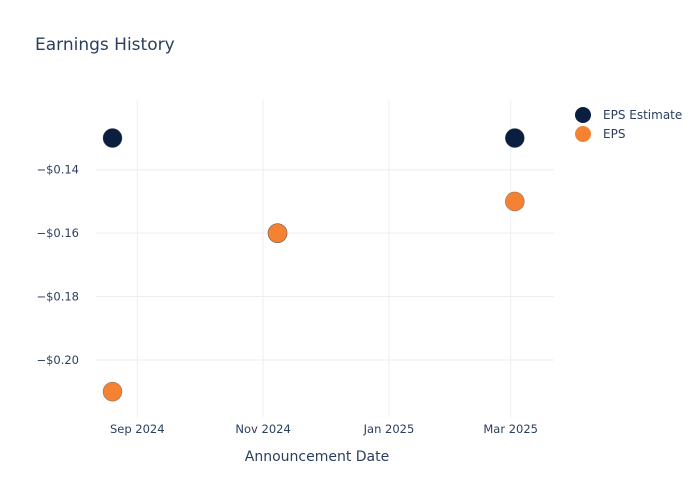  I want to click on legend-marker-eps-estimate, so click(583, 115).